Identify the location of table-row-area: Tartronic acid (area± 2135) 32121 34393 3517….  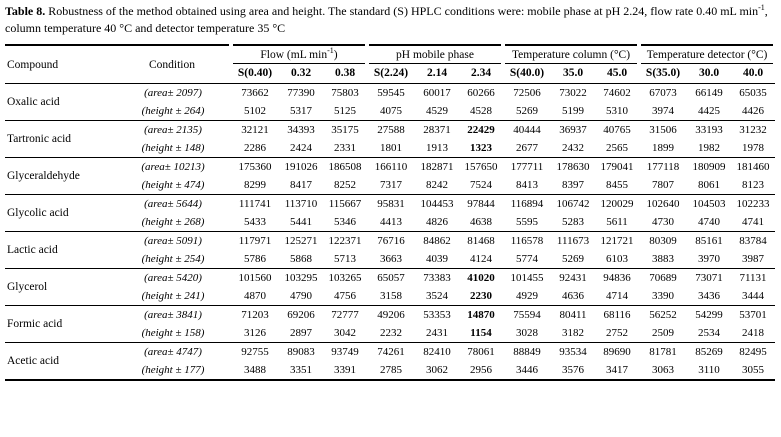
(390, 139).